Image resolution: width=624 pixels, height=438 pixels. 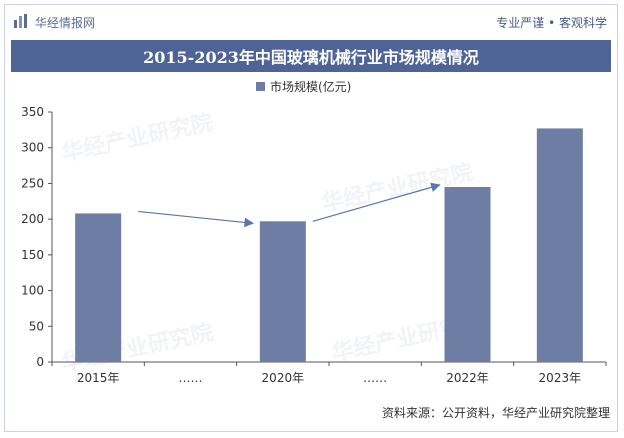 I want to click on y-tick-label: 200, so click(x=32, y=219).